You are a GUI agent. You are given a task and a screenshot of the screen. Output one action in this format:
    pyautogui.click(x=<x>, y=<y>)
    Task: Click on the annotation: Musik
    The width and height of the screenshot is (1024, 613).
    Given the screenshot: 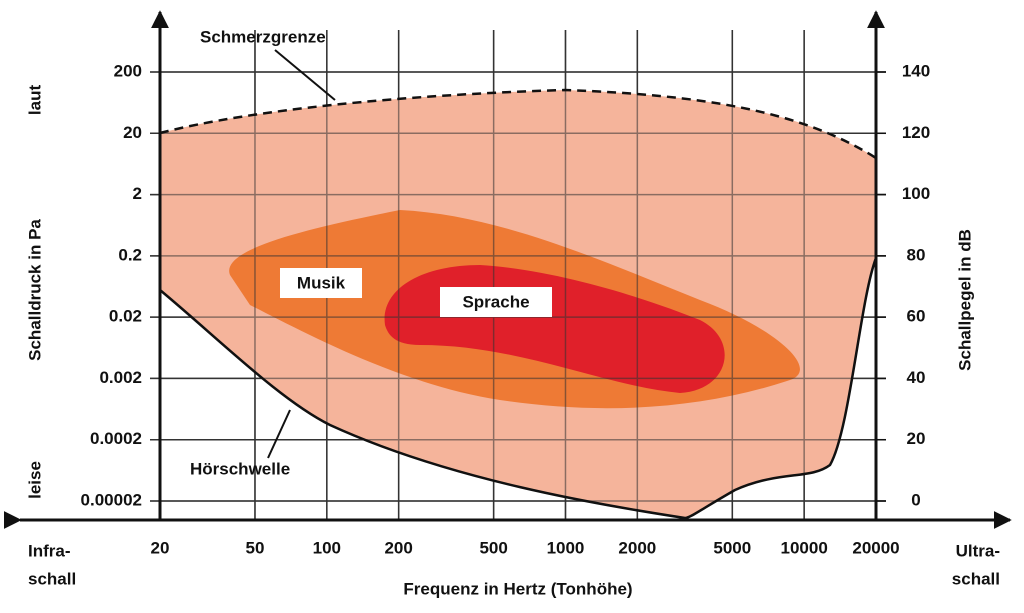 What is the action you would take?
    pyautogui.click(x=321, y=282)
    